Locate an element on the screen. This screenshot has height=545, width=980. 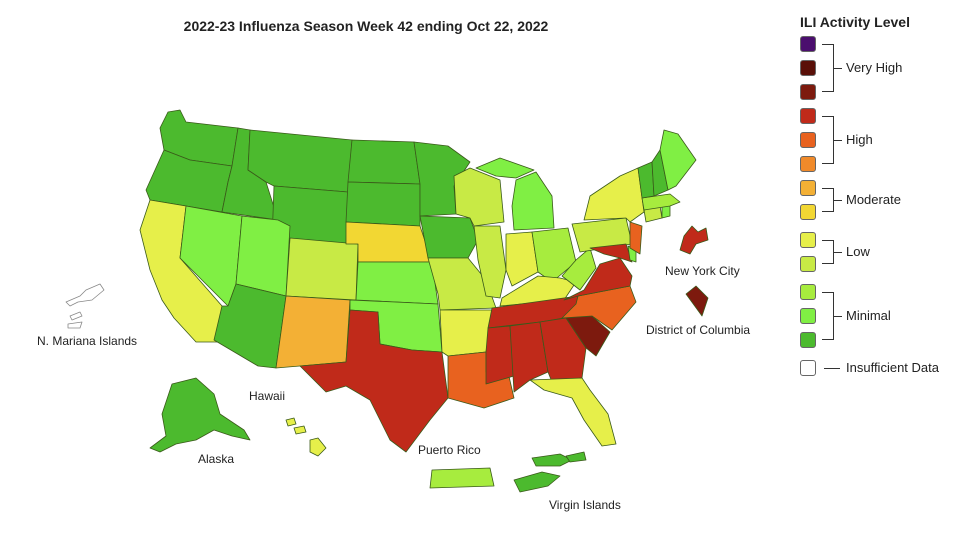
state-MS is located at coordinates (500, 355).